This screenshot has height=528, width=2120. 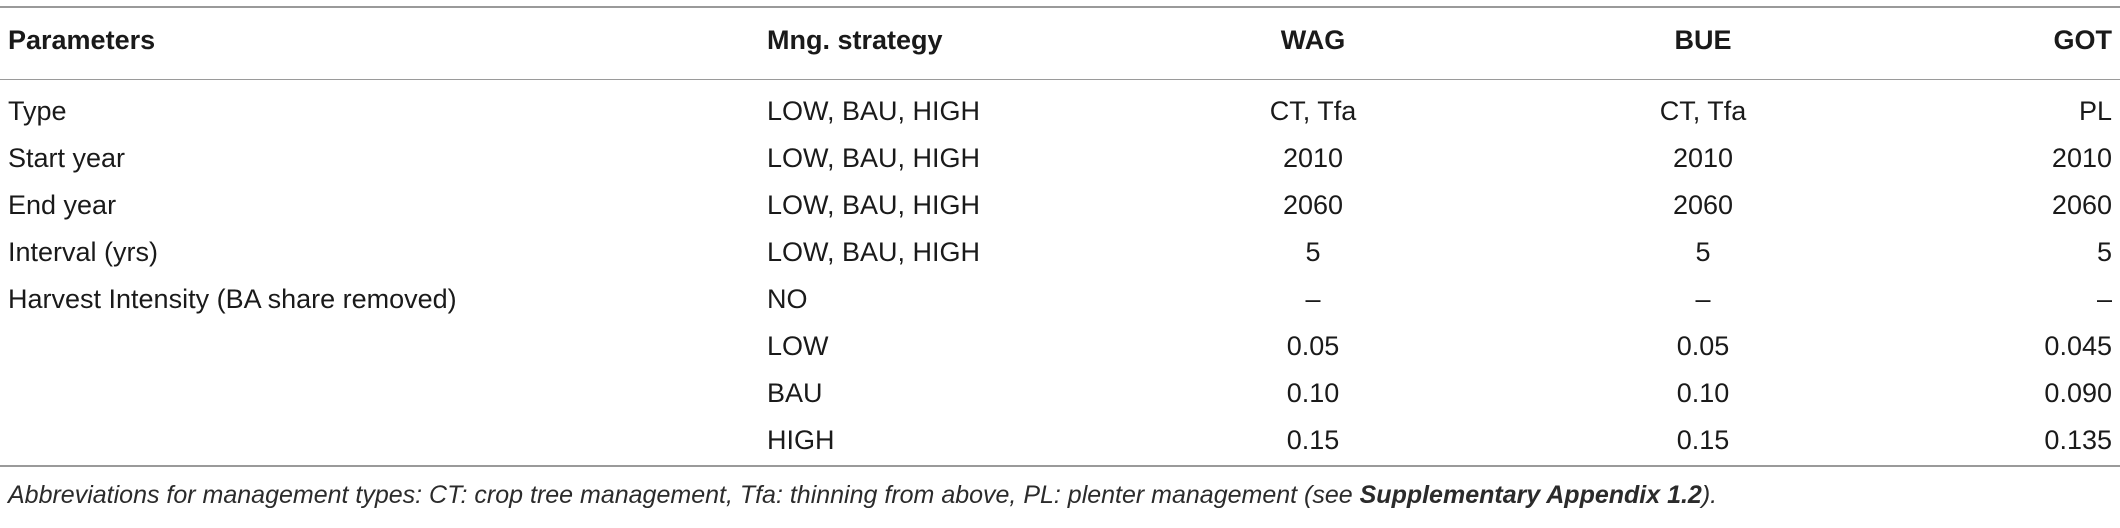 What do you see at coordinates (2081, 205) in the screenshot?
I see `row-got: 2060` at bounding box center [2081, 205].